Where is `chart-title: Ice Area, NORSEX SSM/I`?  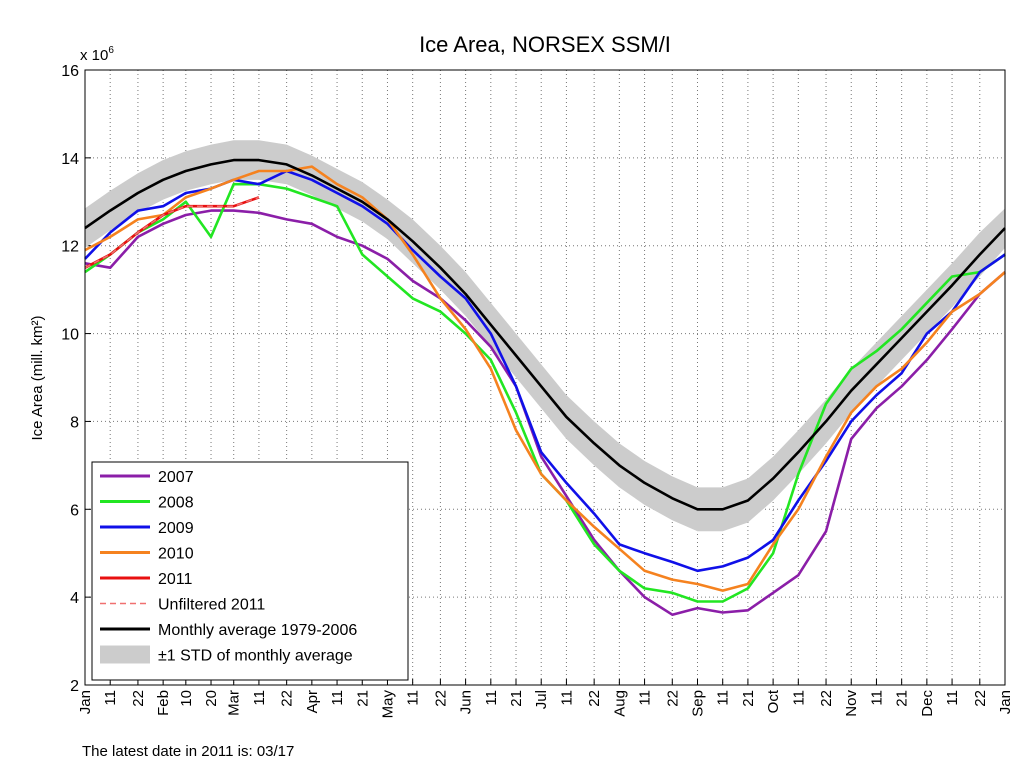
chart-title: Ice Area, NORSEX SSM/I is located at coordinates (545, 44).